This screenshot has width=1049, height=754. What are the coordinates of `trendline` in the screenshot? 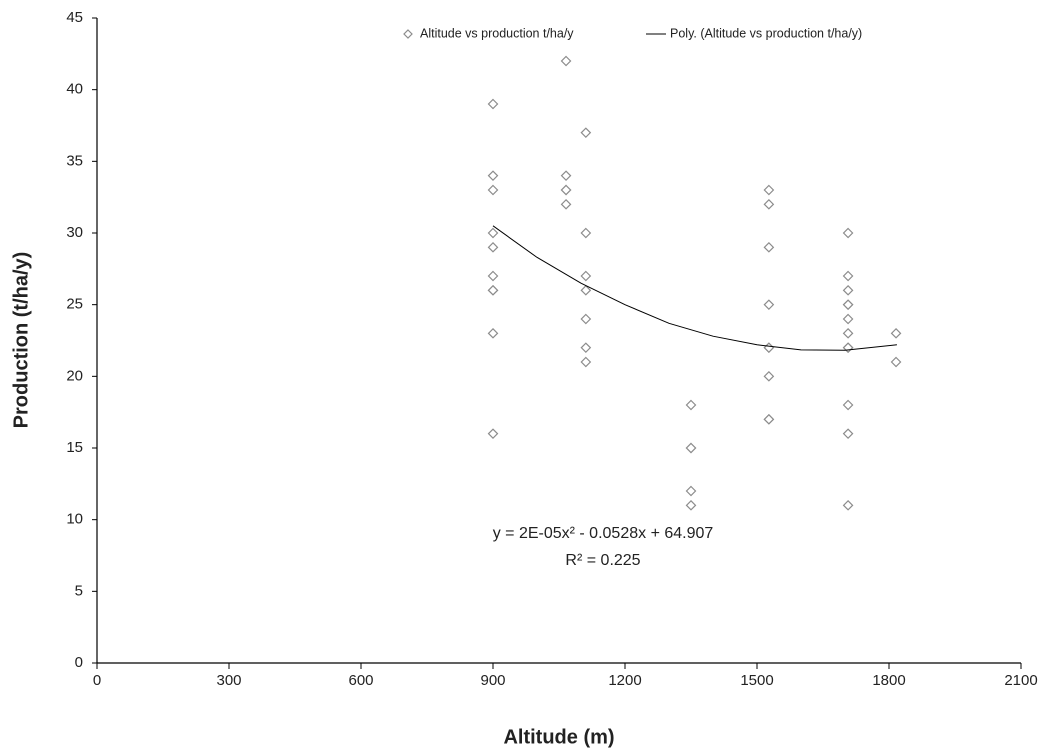 It's located at (694, 288).